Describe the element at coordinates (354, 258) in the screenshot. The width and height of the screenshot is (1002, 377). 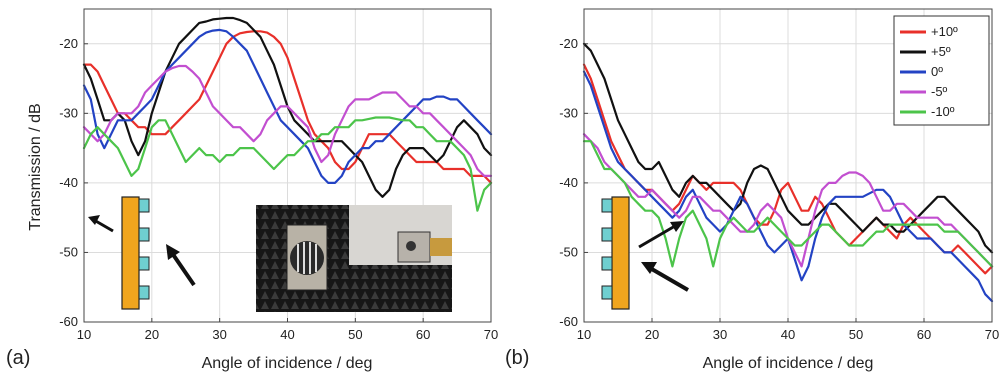
I see `measurement-photo-inset` at that location.